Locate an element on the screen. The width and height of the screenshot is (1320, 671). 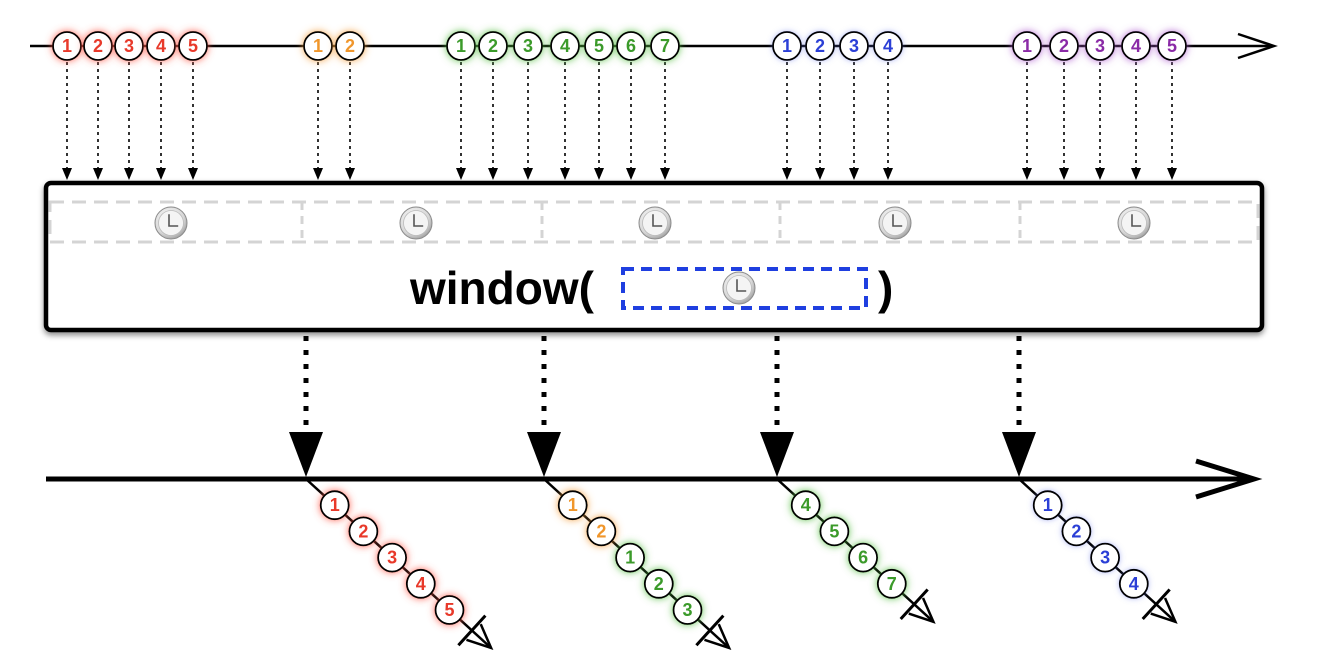
operator-name: window( is located at coordinates (502, 288).